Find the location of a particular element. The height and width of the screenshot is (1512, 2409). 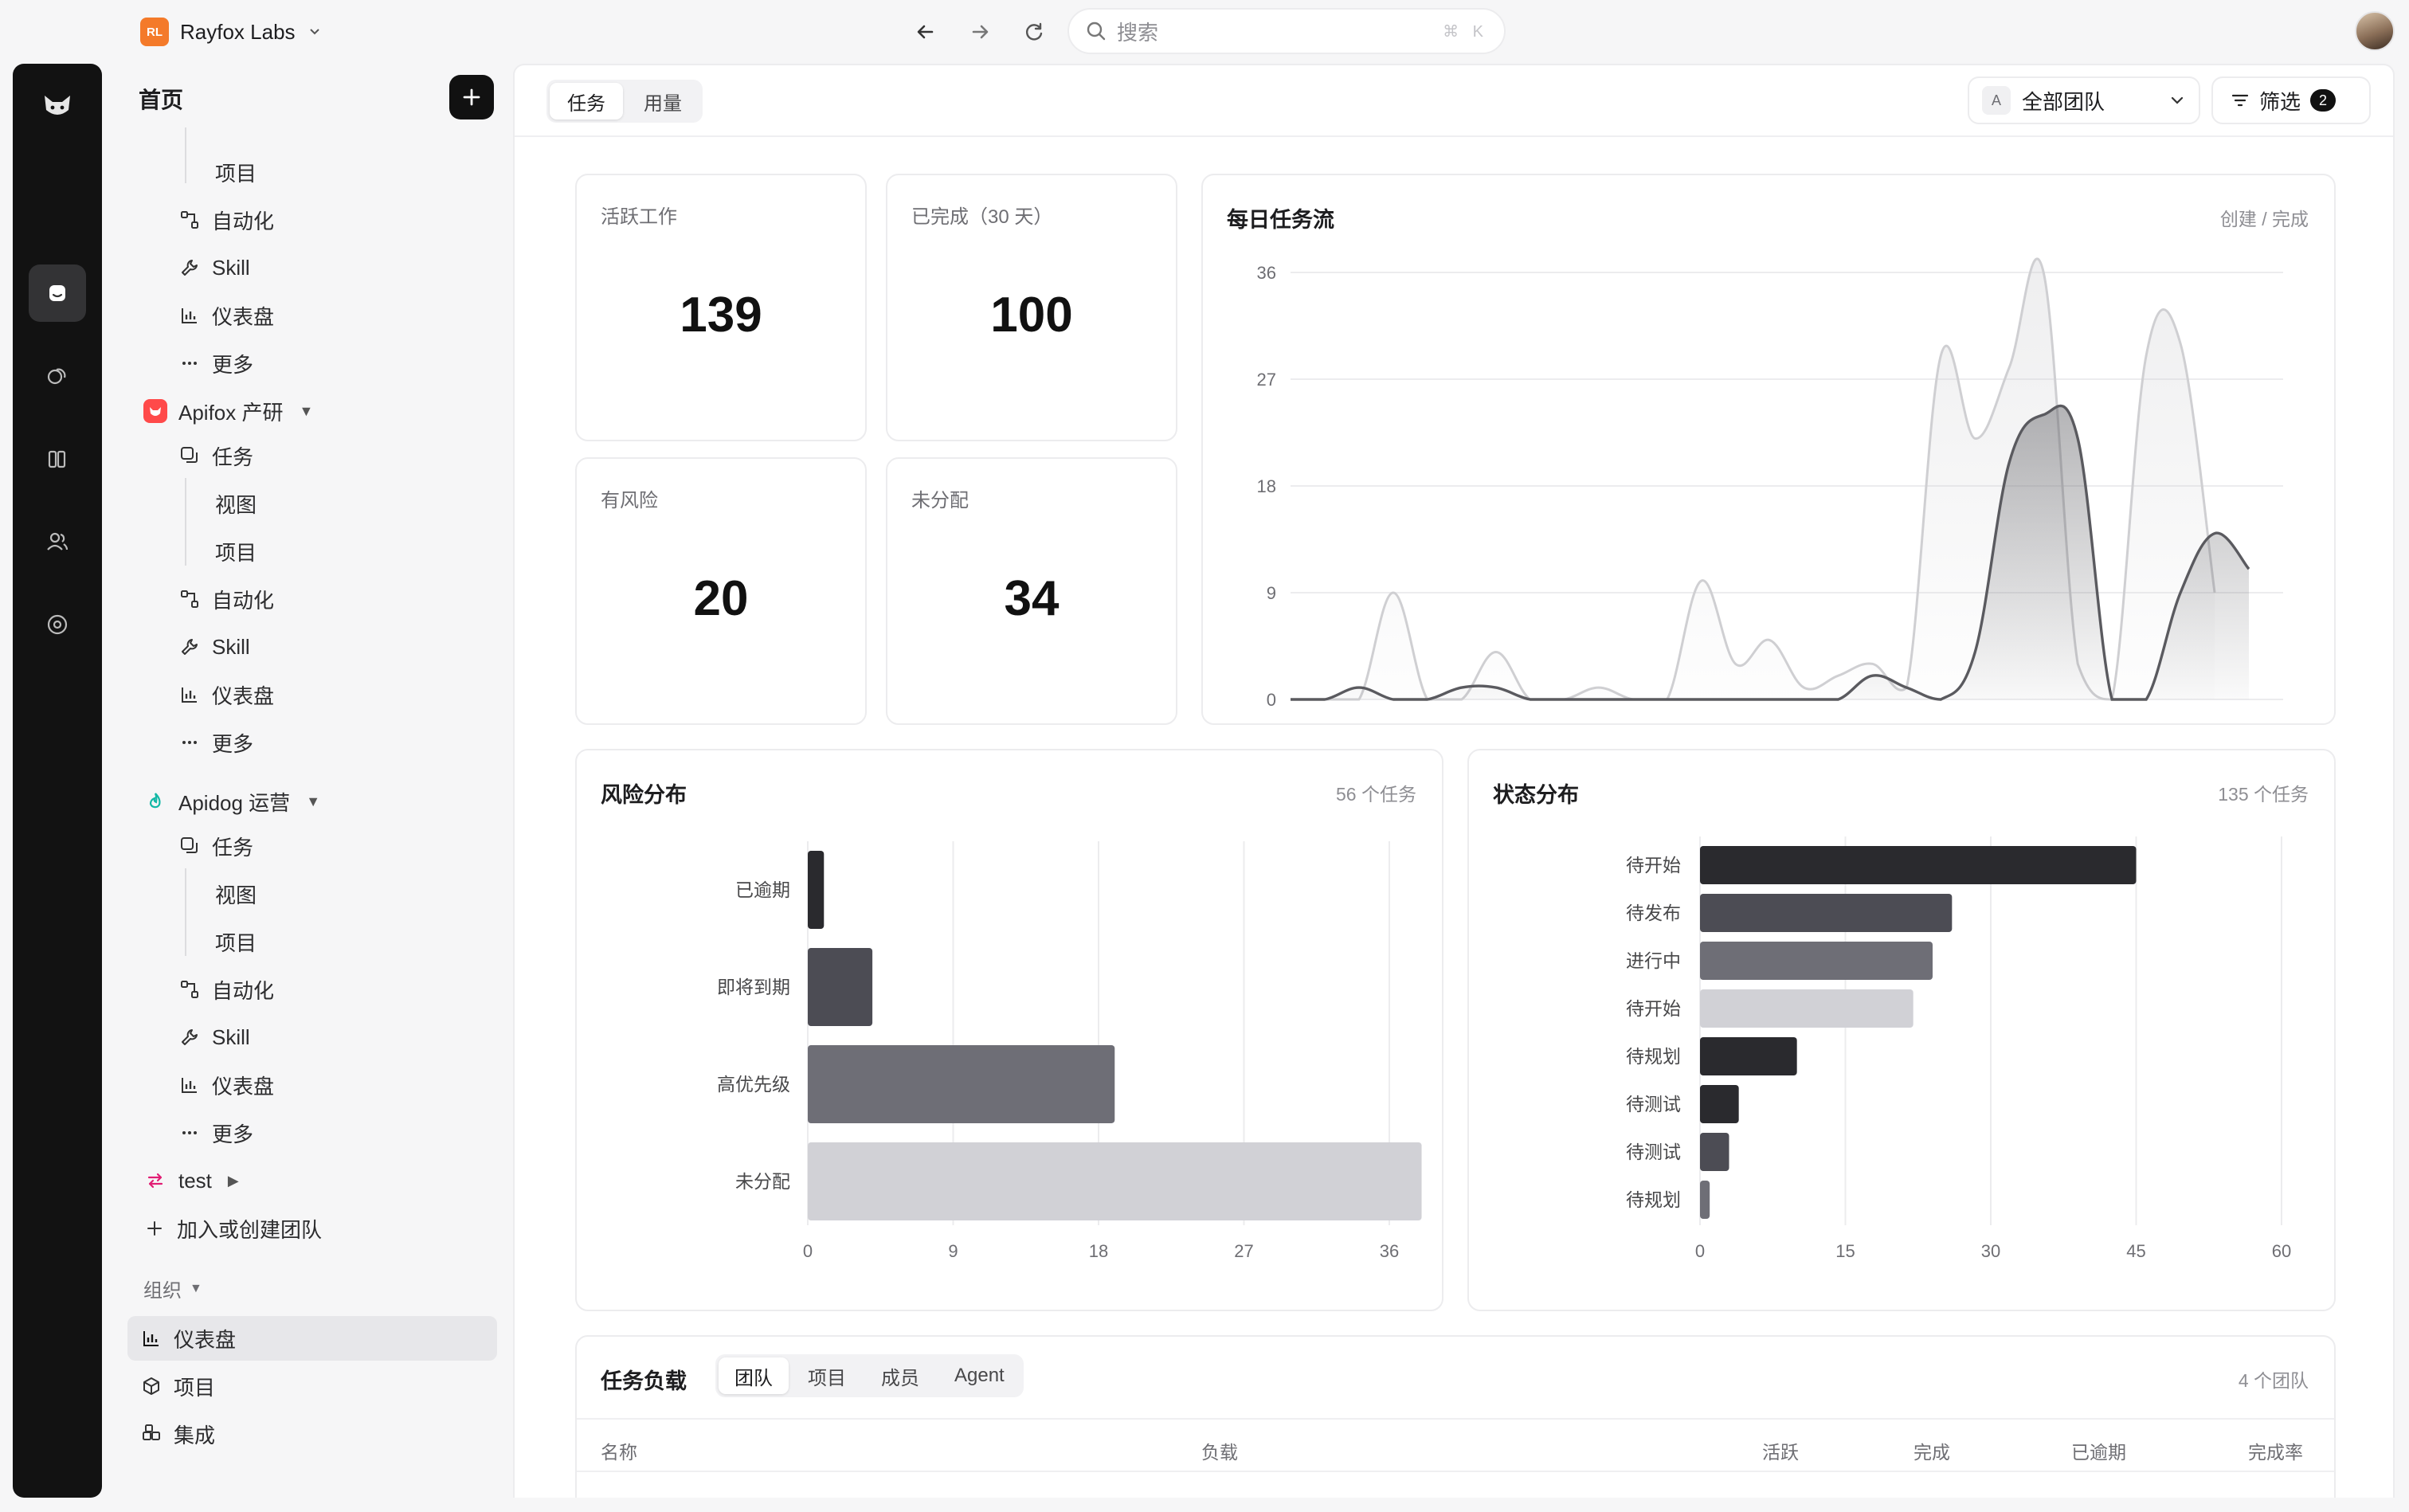

rail-home-button is located at coordinates (57, 293).